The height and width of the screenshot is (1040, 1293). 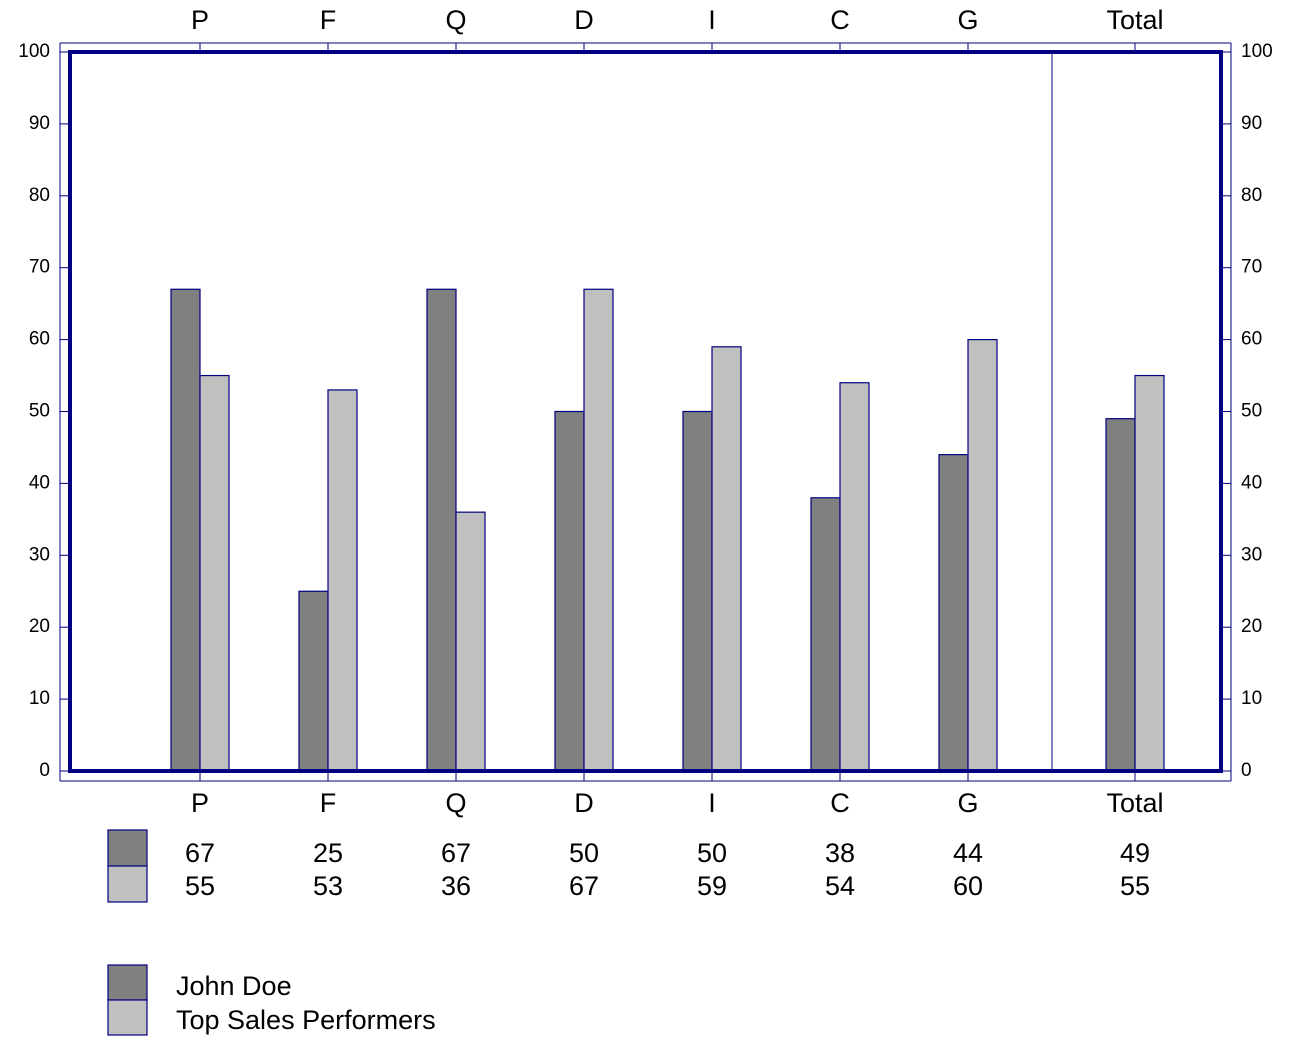 What do you see at coordinates (968, 886) in the screenshot?
I see `value-label: 60` at bounding box center [968, 886].